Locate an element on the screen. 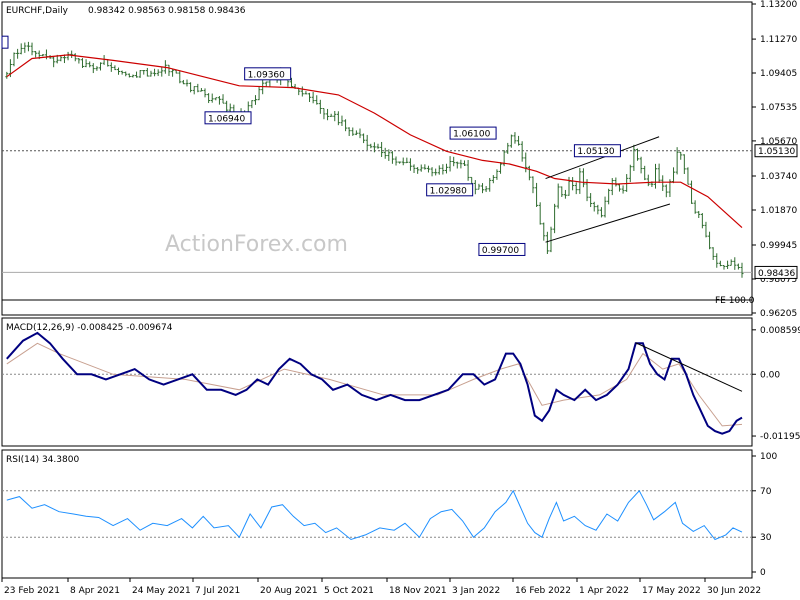  last-price-tag: 0.98436 is located at coordinates (776, 272).